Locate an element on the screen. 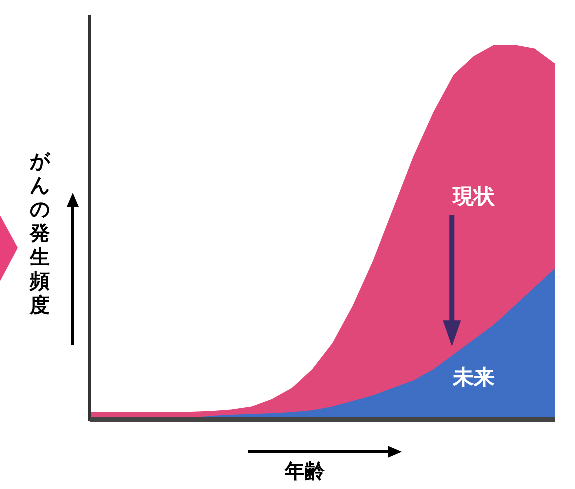  y-axis-title: がんの発生頻度 is located at coordinates (40, 233).